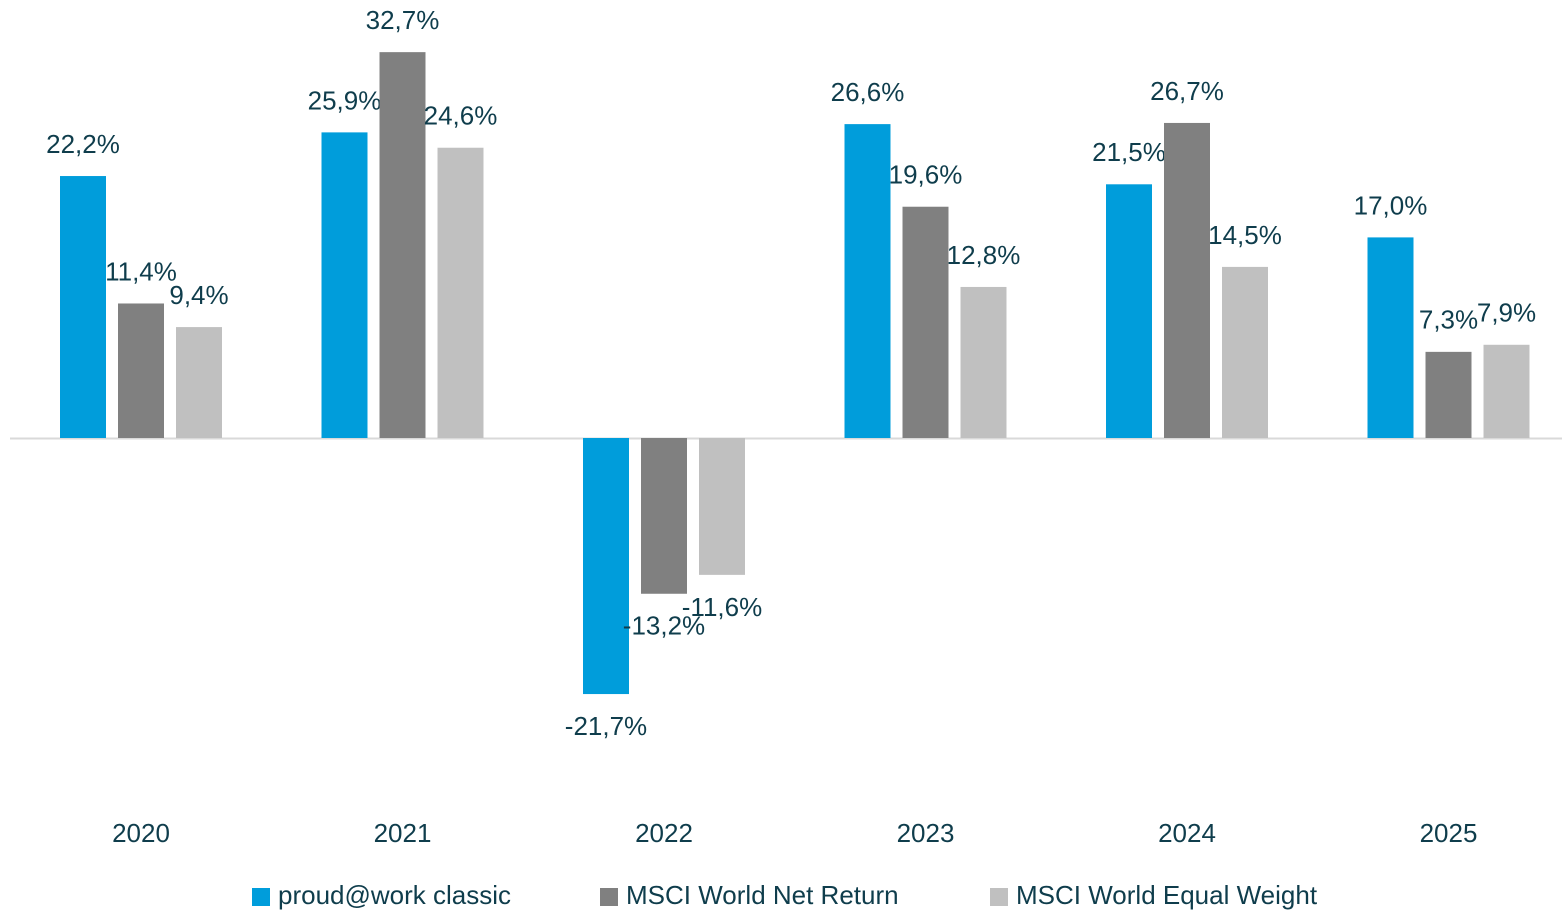 Image resolution: width=1562 pixels, height=914 pixels. I want to click on data-label: 26,6%, so click(868, 92).